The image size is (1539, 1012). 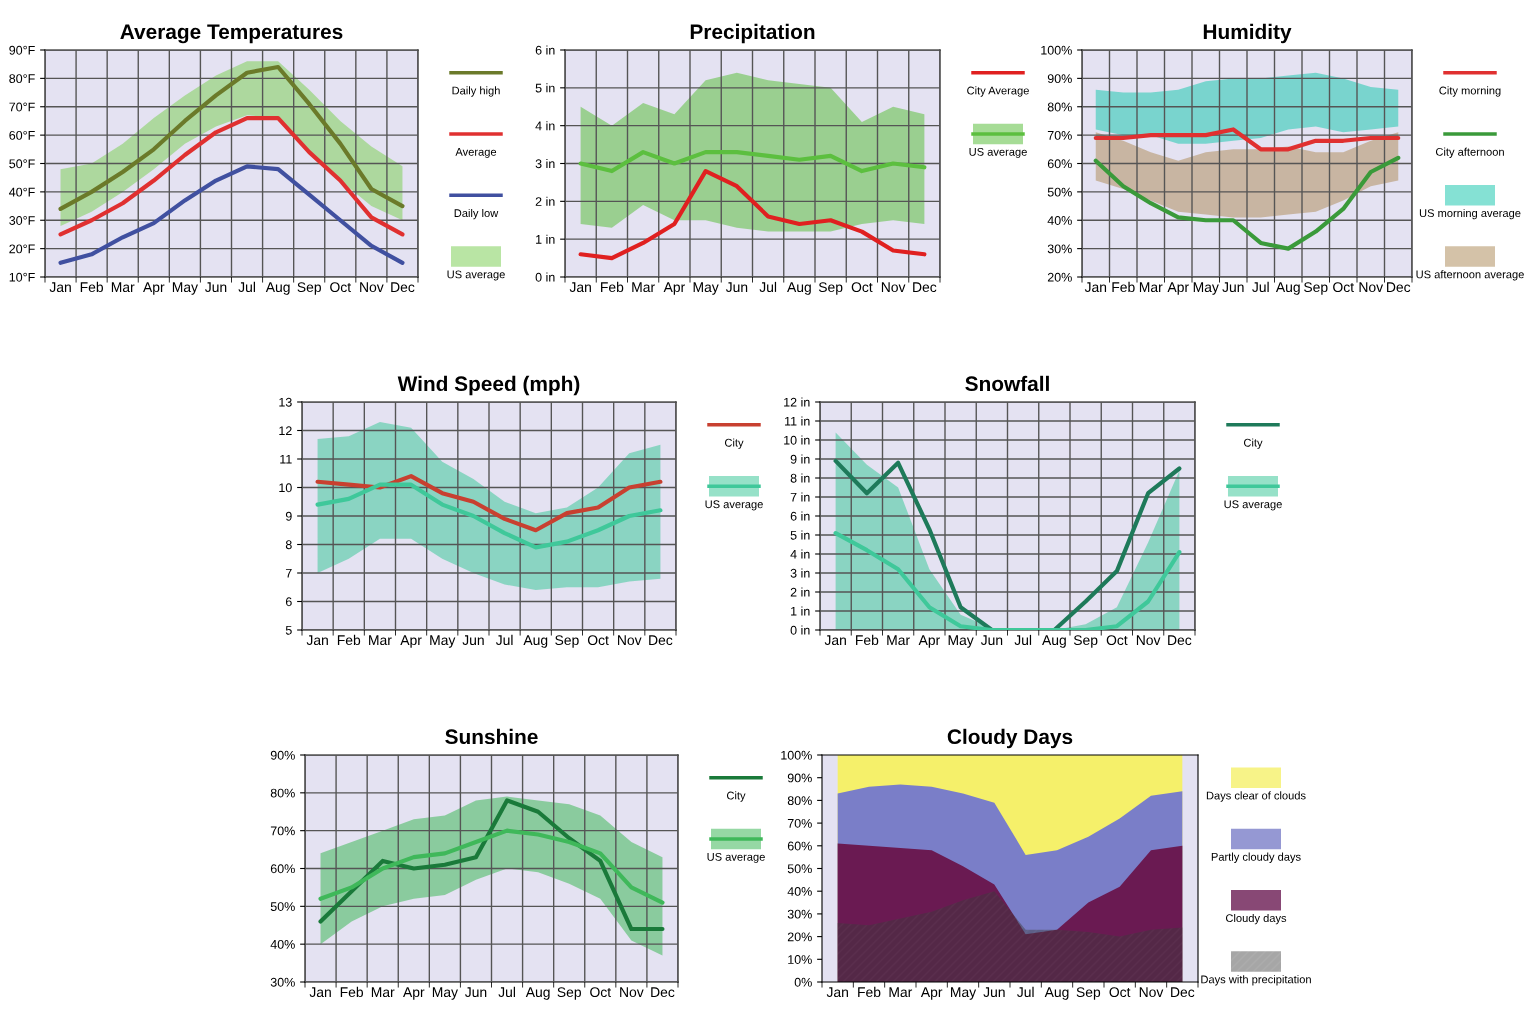 What do you see at coordinates (1470, 214) in the screenshot?
I see `legend-label: US morning average` at bounding box center [1470, 214].